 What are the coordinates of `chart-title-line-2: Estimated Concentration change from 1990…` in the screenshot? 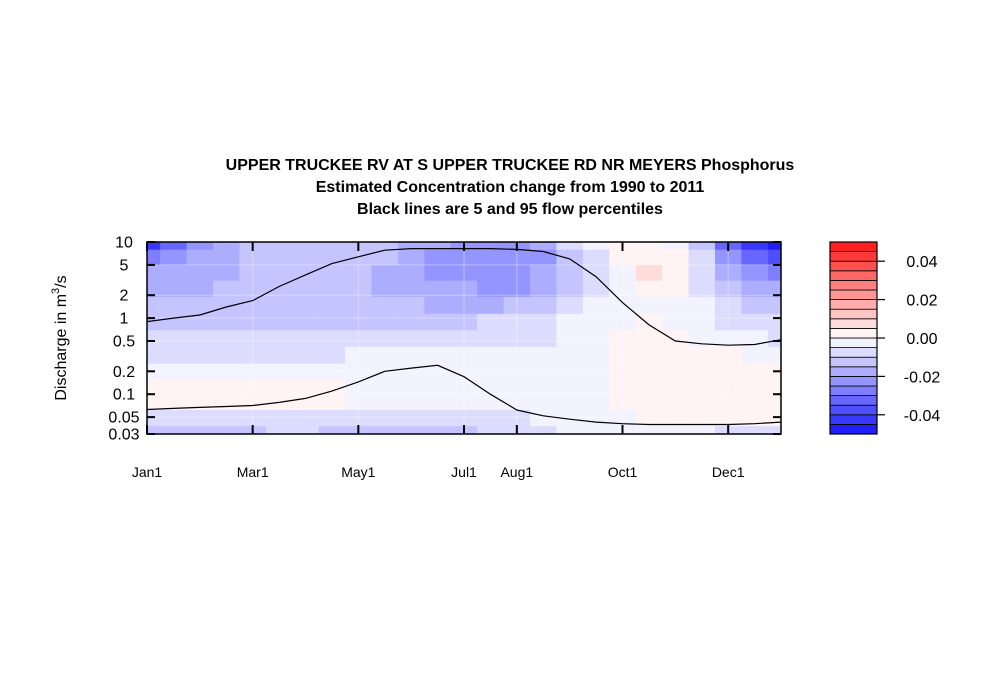 It's located at (510, 187).